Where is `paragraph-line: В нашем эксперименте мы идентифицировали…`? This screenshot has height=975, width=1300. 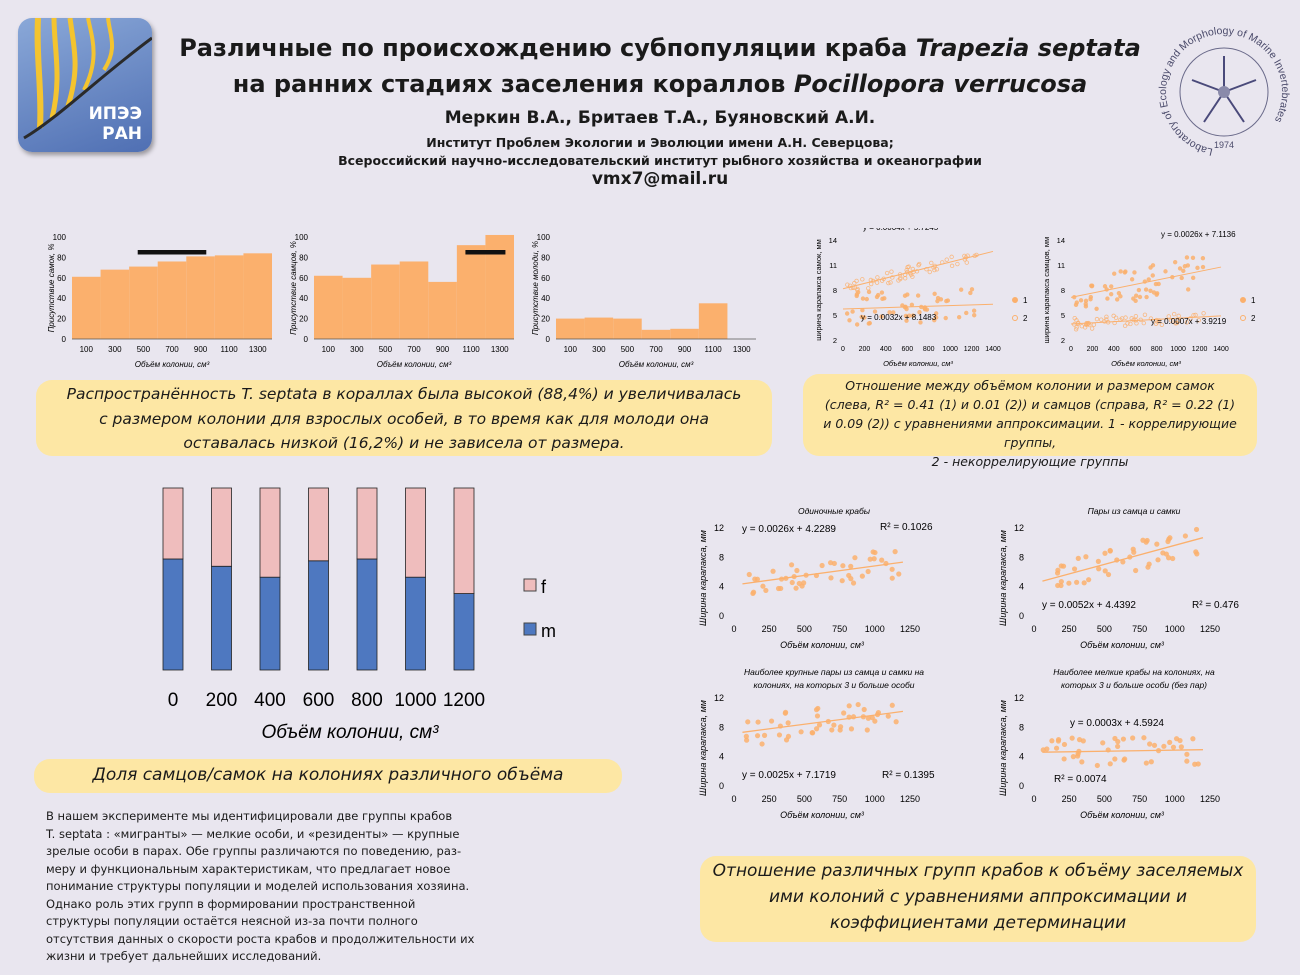
paragraph-line: В нашем эксперименте мы идентифицировали… is located at coordinates (249, 816).